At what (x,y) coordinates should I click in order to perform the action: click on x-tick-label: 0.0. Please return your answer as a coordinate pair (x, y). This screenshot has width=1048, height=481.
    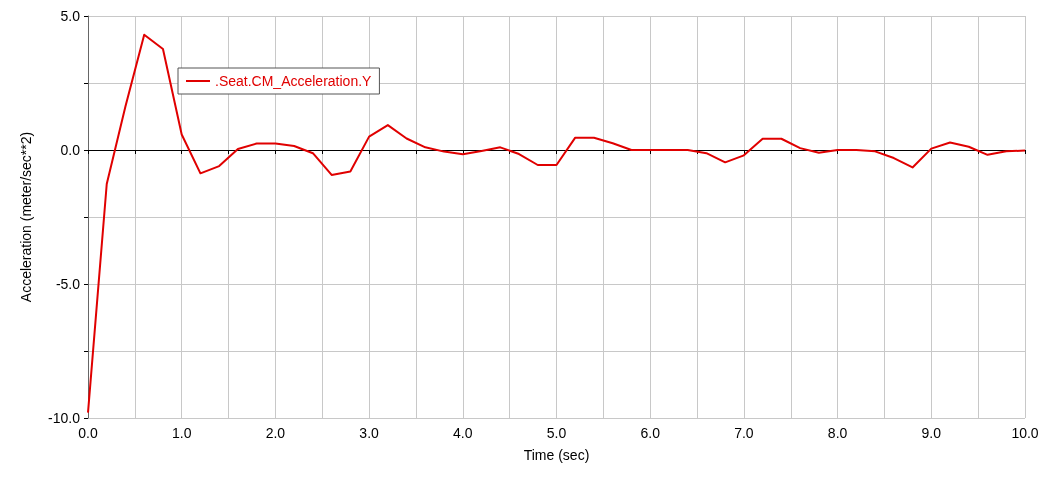
    Looking at the image, I should click on (88, 433).